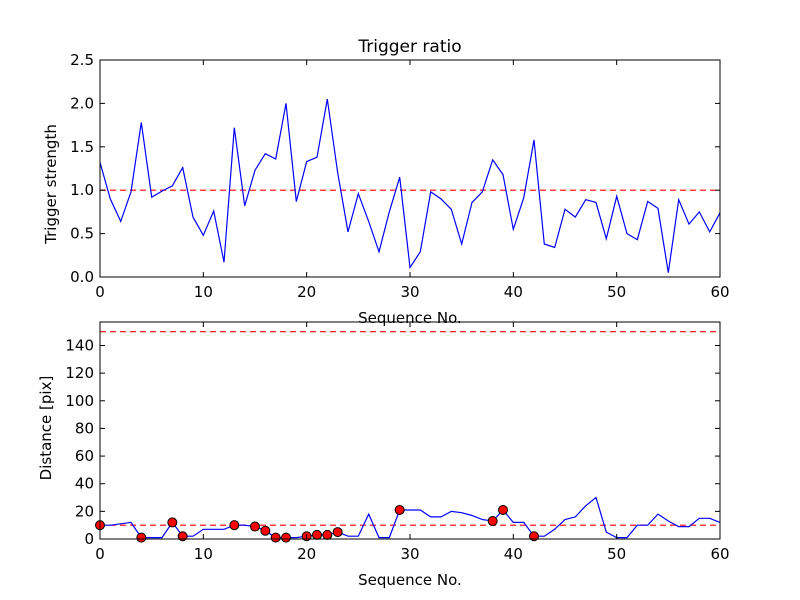 The height and width of the screenshot is (600, 800). Describe the element at coordinates (82, 103) in the screenshot. I see `y-tick-label: 2.0` at that location.